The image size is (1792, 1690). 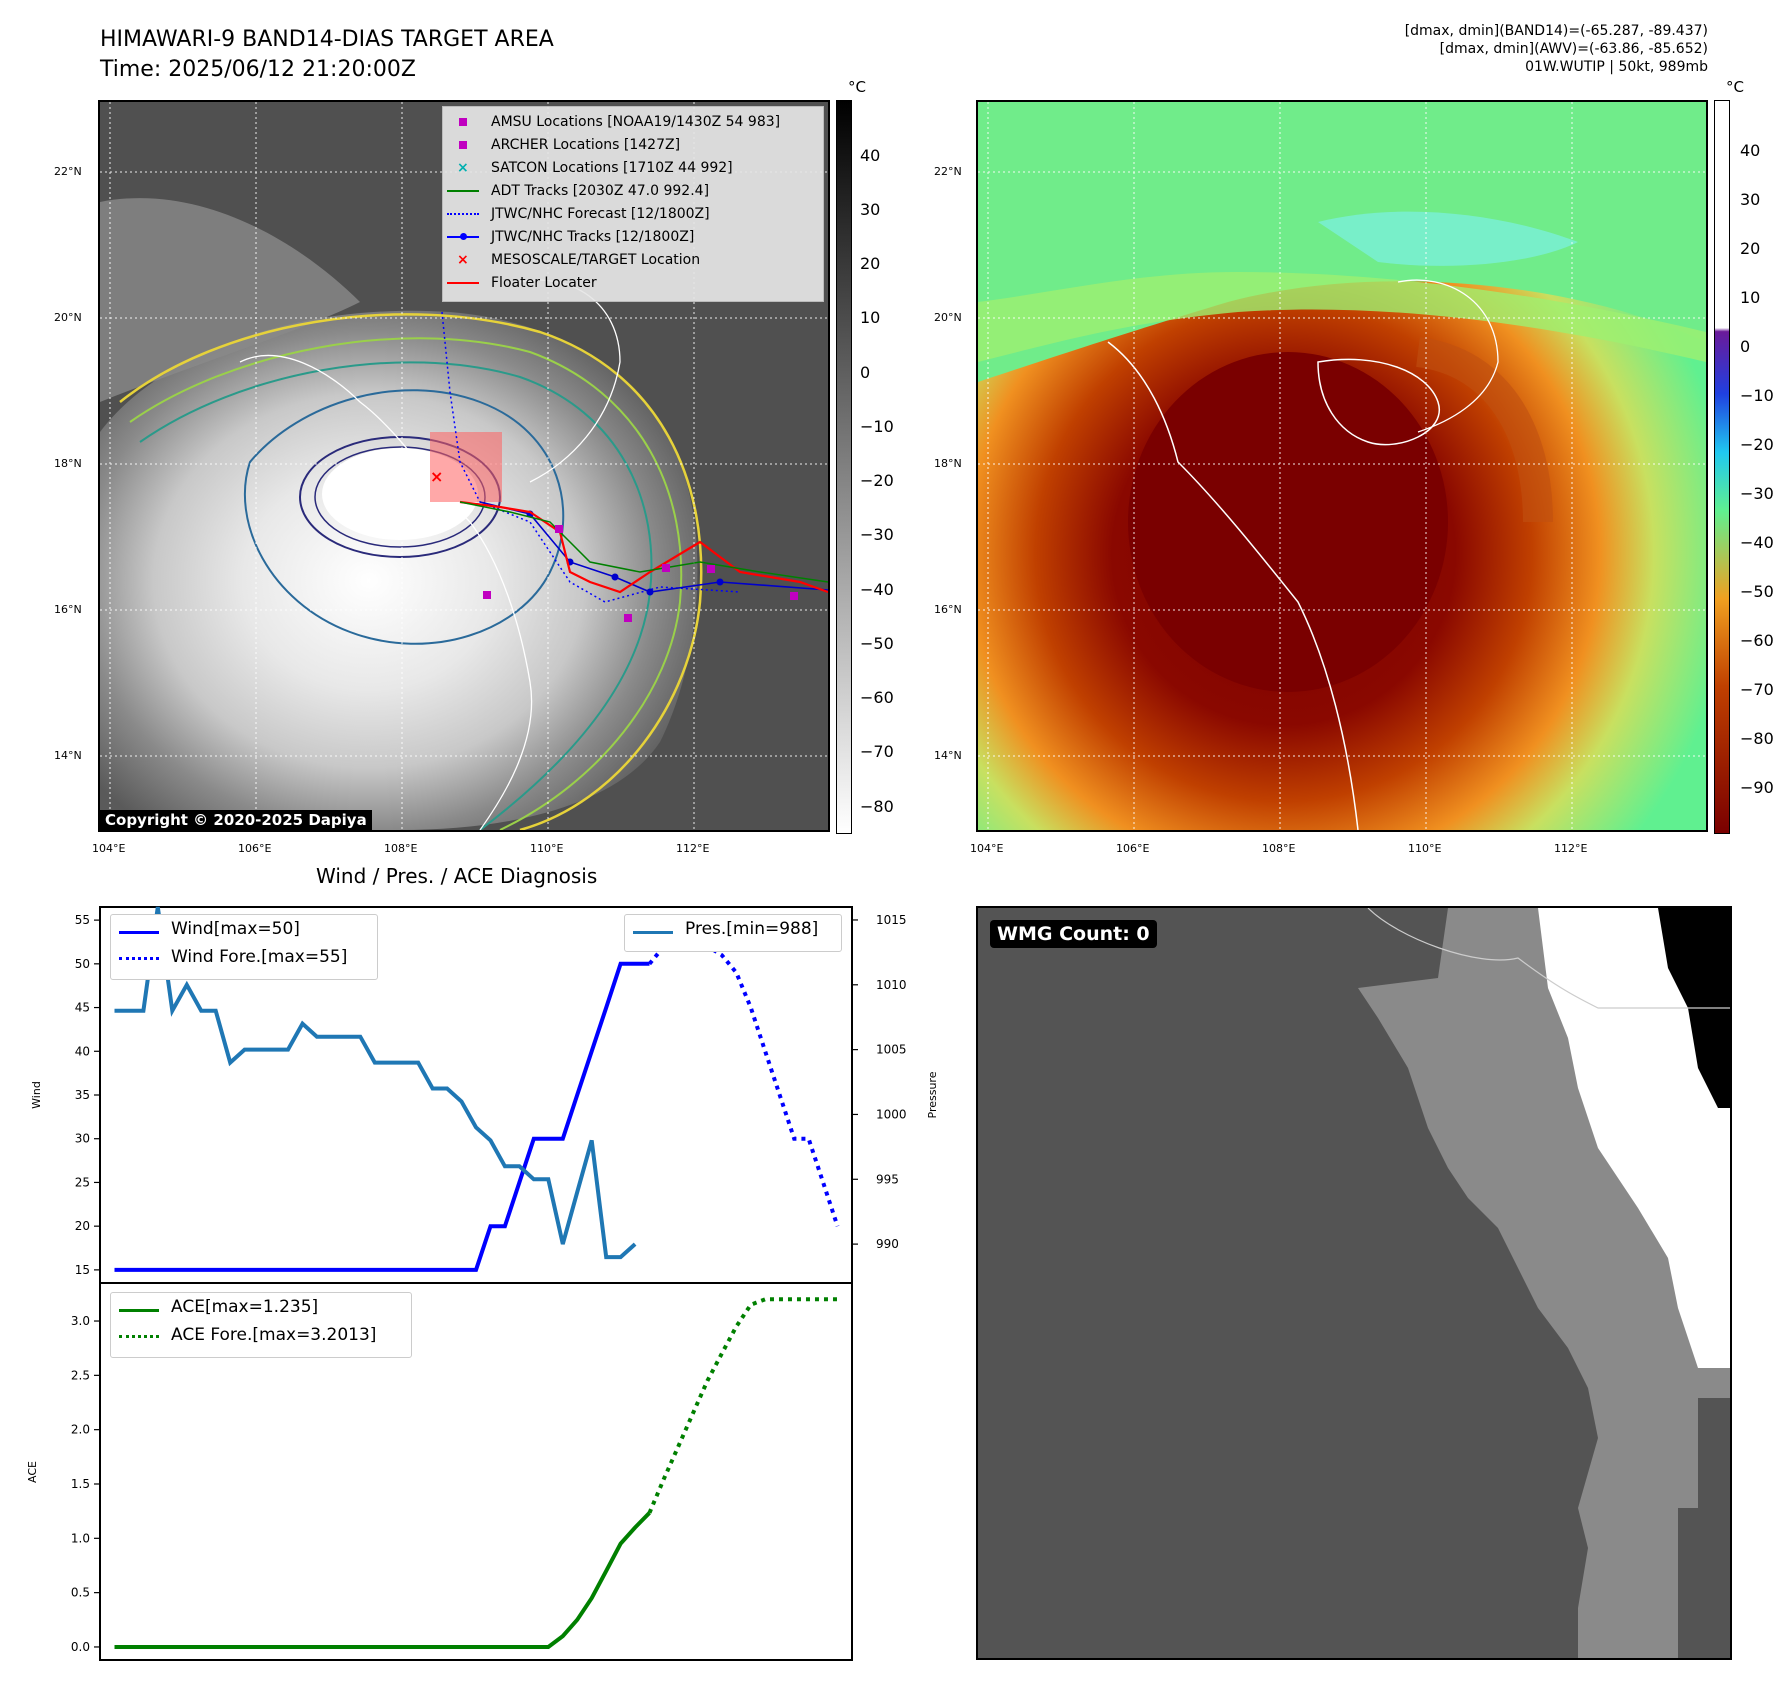 I want to click on wind-yaxis-ticks: 15 20 25 30 35 40 45 50 55, so click(x=87, y=1095).